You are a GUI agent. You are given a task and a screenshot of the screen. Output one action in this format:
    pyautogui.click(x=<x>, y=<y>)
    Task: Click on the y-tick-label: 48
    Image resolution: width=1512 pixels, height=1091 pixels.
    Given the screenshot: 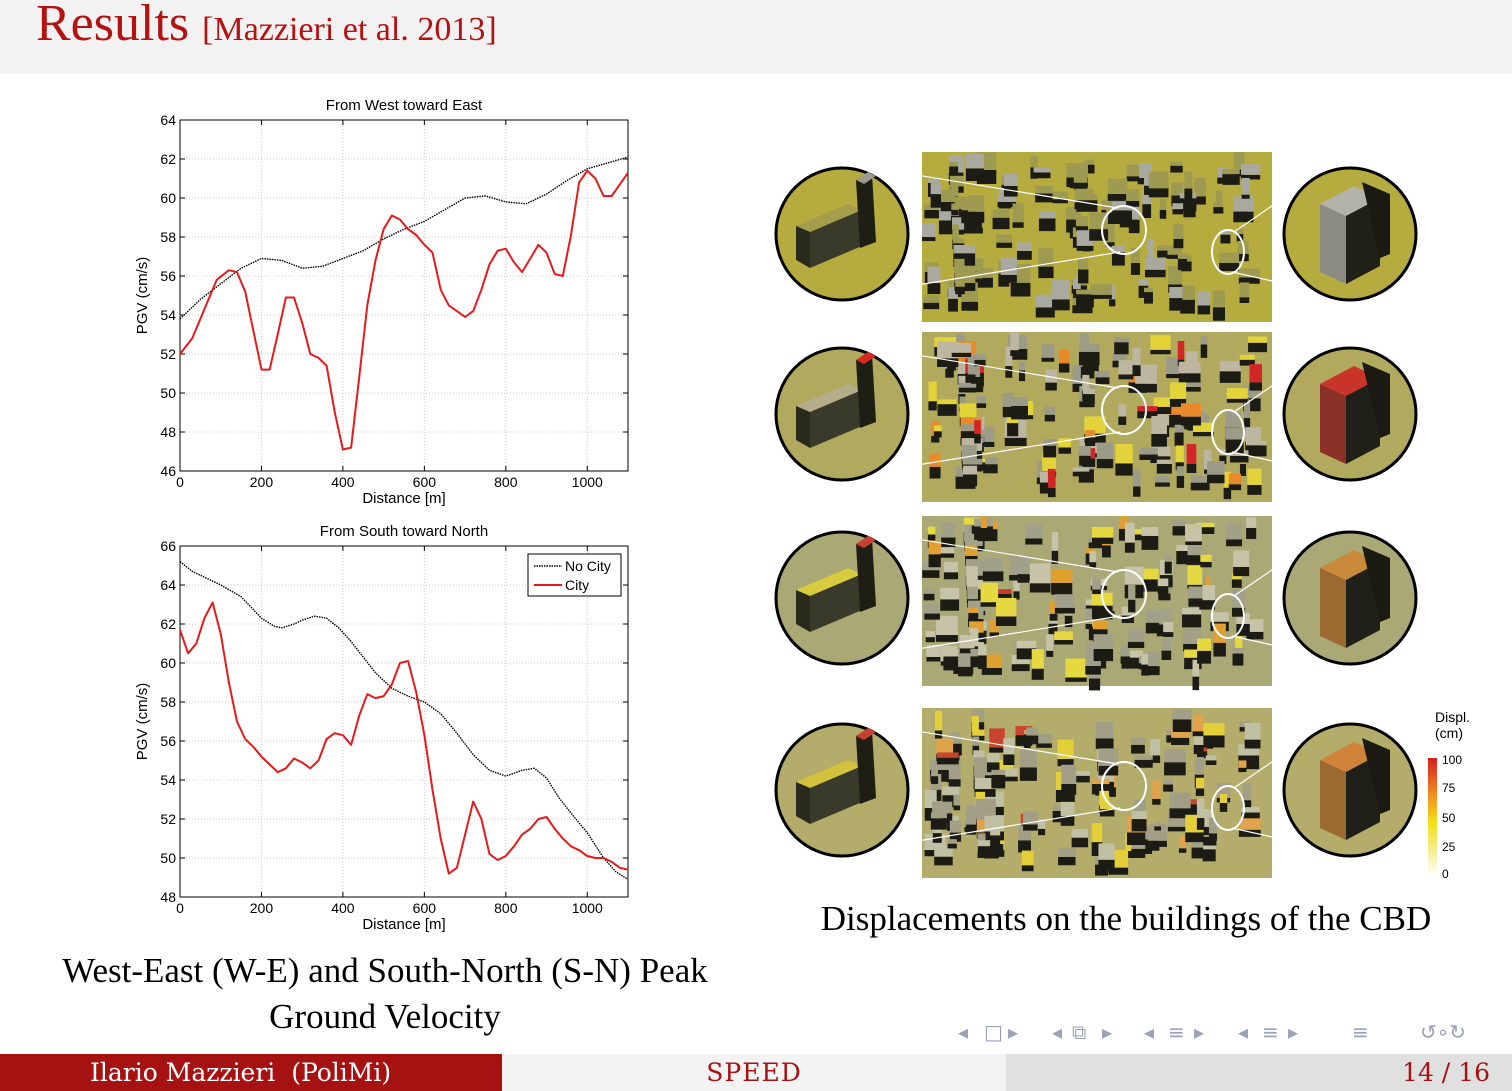 What is the action you would take?
    pyautogui.click(x=168, y=432)
    